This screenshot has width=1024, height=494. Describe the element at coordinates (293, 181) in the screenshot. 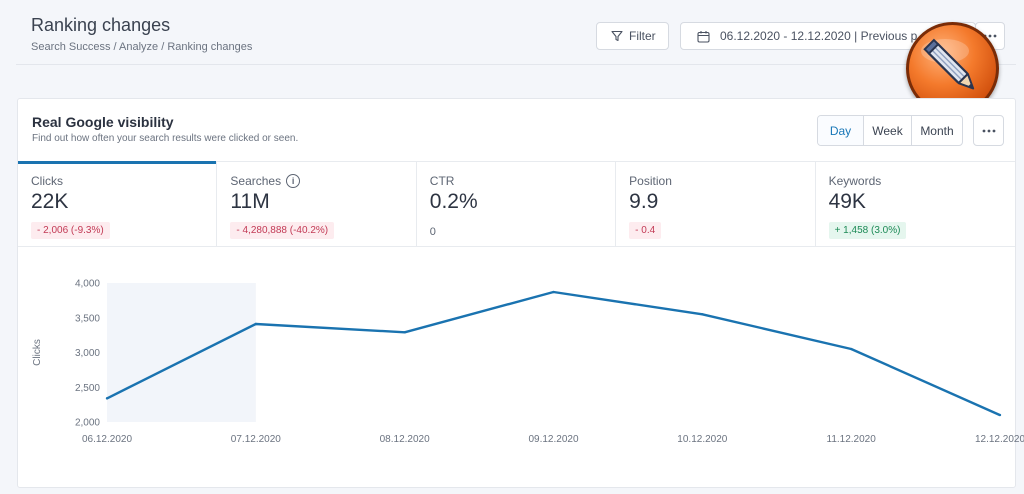

I see `info-icon: i` at that location.